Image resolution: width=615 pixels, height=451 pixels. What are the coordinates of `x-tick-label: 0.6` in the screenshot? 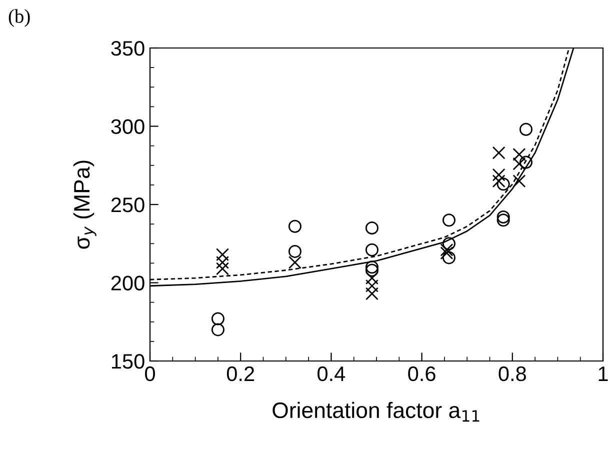 It's located at (422, 374).